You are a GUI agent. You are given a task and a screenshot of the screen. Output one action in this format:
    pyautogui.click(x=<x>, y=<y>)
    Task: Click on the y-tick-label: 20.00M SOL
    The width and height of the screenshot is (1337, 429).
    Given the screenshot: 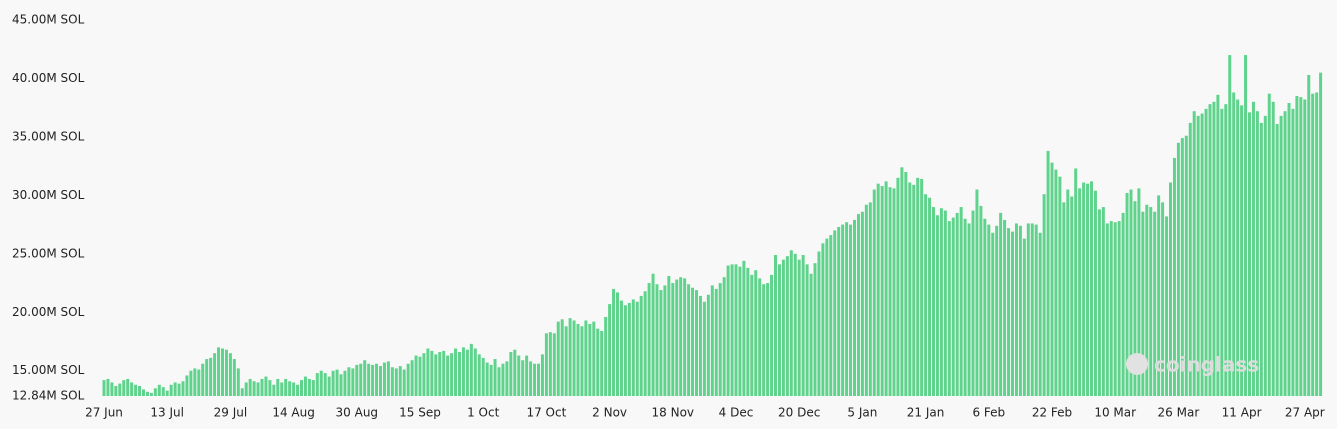 What is the action you would take?
    pyautogui.click(x=48, y=312)
    